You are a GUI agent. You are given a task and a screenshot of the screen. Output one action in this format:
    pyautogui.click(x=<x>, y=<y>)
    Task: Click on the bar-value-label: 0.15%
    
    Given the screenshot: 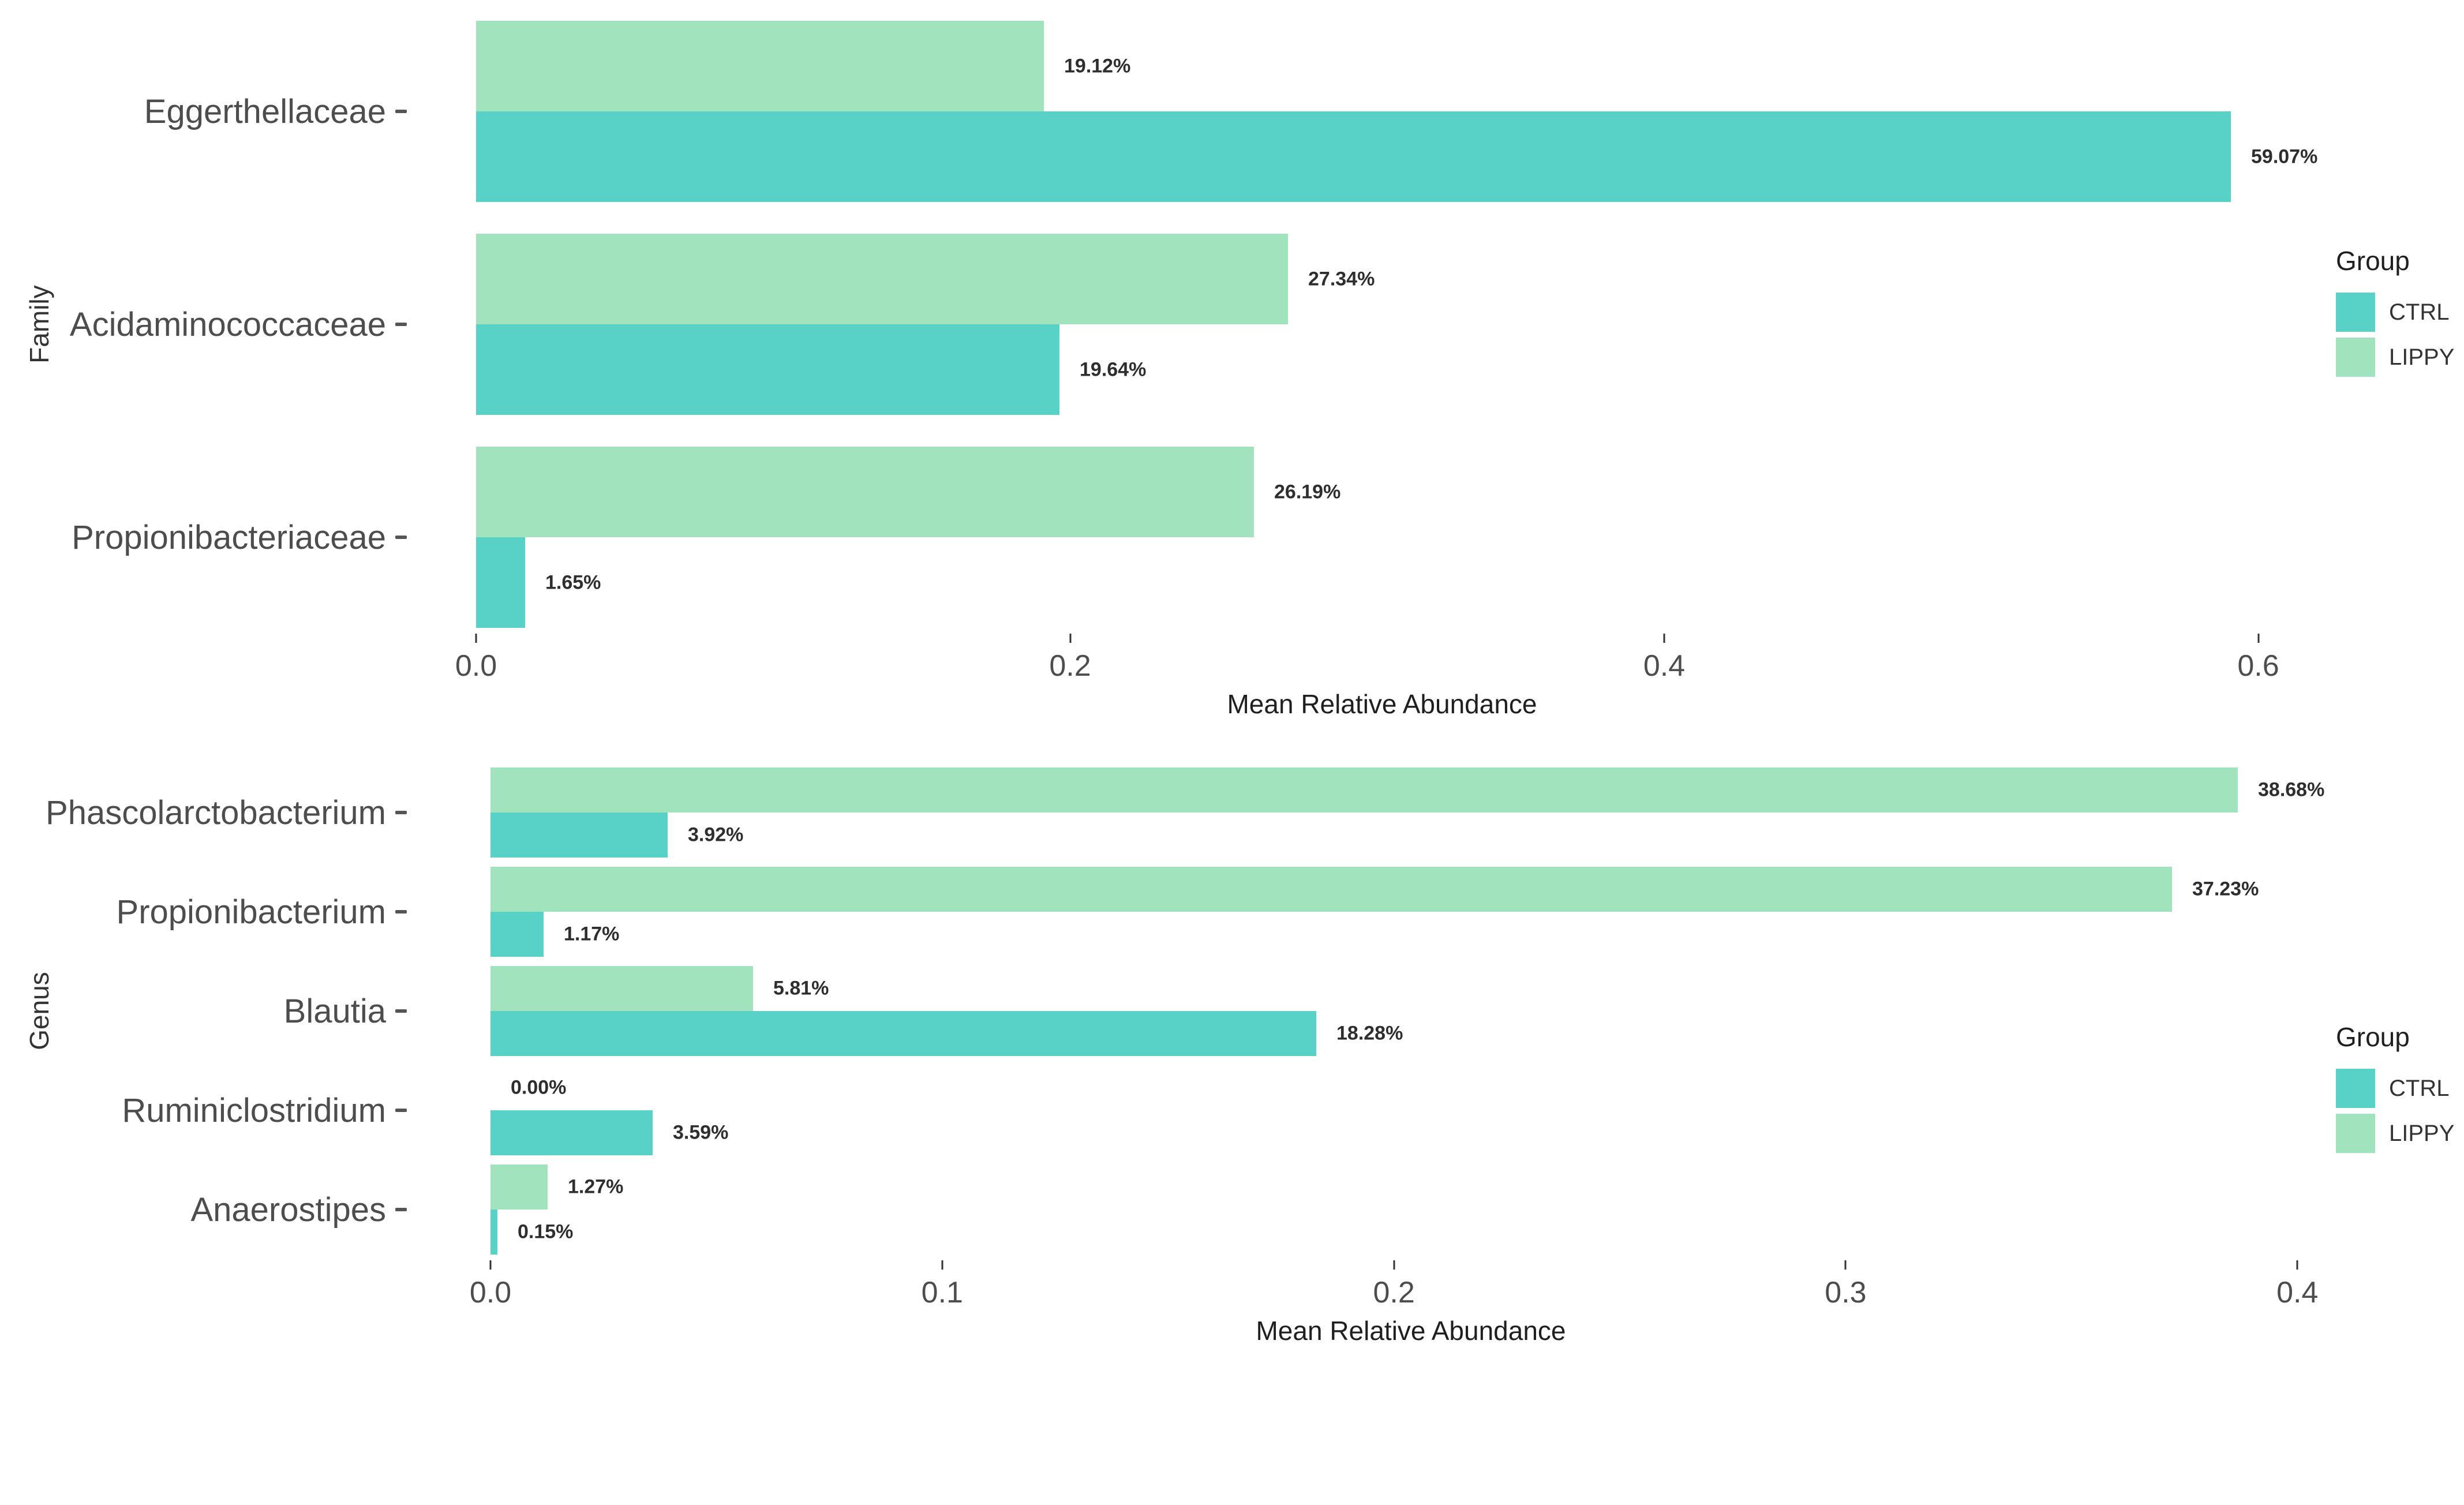 What is the action you would take?
    pyautogui.click(x=546, y=1232)
    